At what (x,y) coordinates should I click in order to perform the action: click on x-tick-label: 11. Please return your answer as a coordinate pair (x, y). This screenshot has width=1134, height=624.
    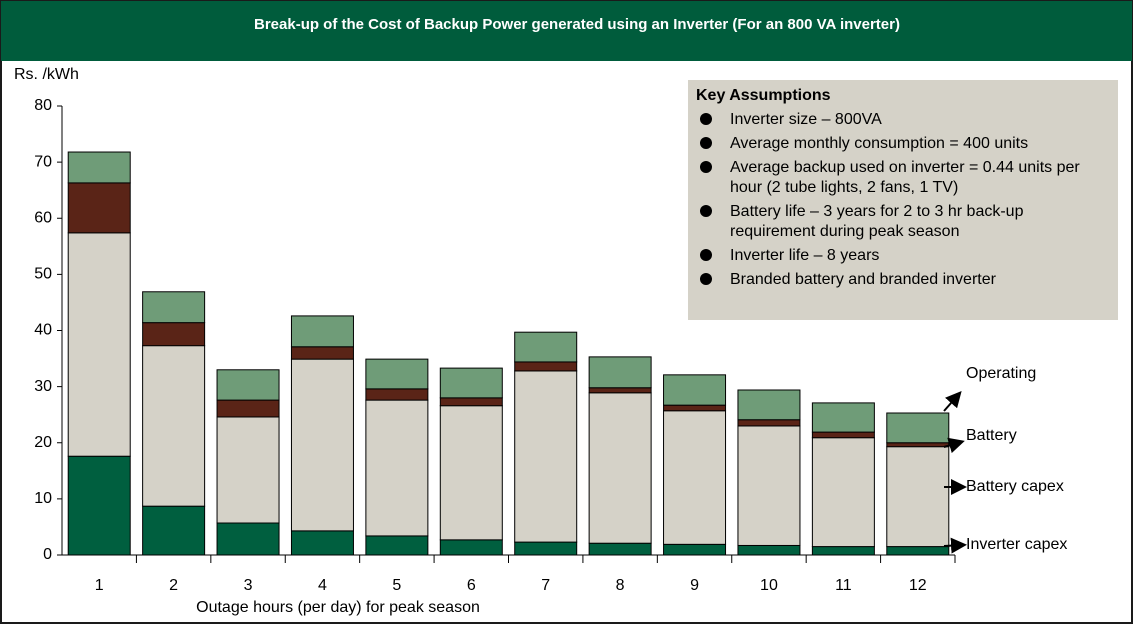
    Looking at the image, I should click on (843, 585).